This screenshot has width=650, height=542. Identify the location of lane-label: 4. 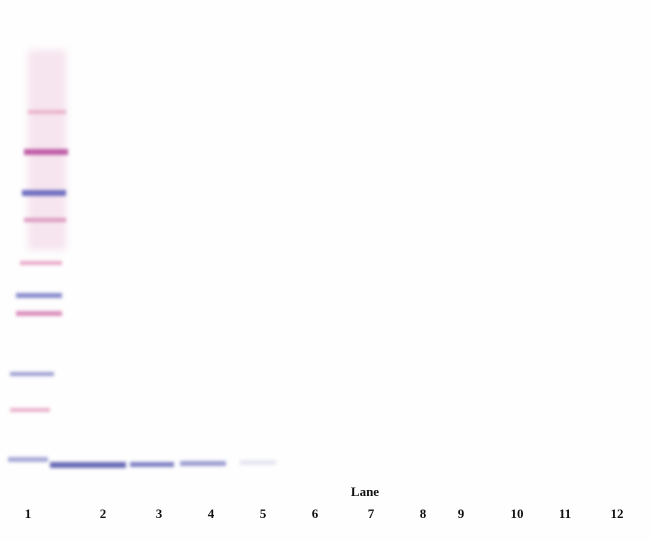
(211, 513).